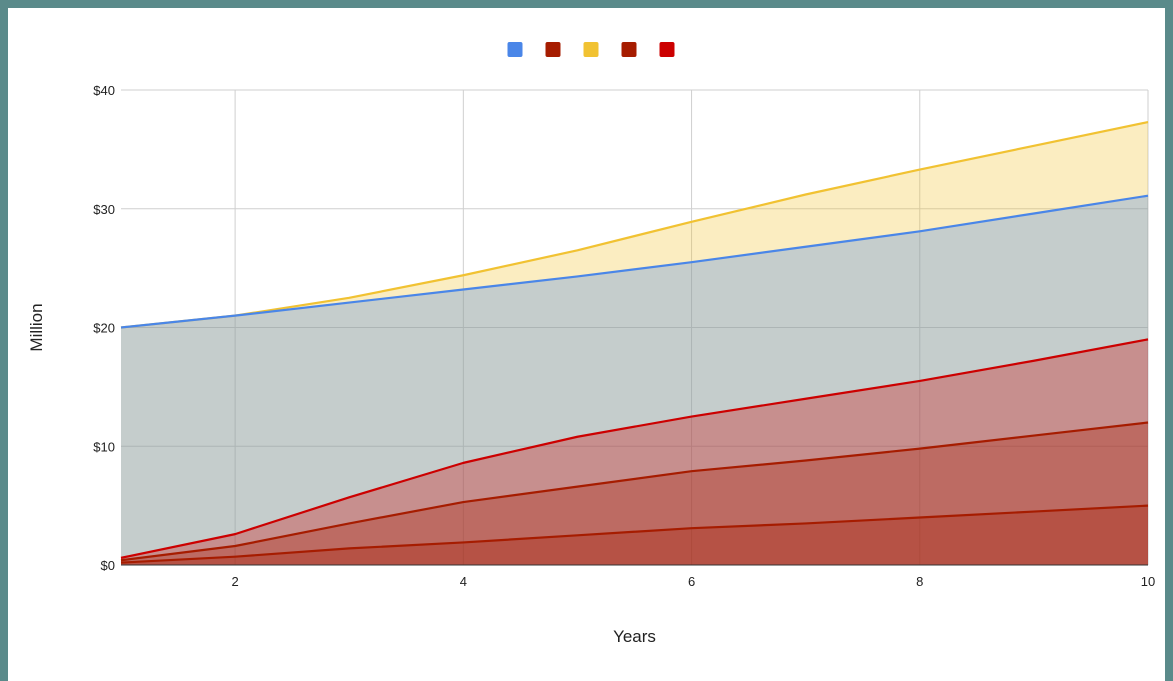  I want to click on x-tick-label: 6, so click(691, 581).